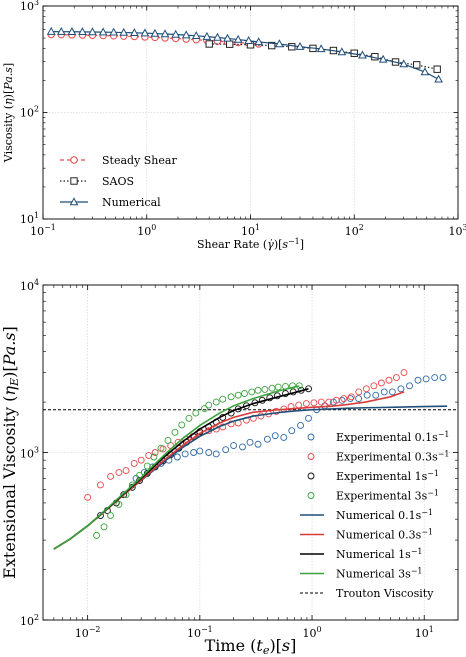  Describe the element at coordinates (312, 632) in the screenshot. I see `x-tick-label: 10⁰` at that location.